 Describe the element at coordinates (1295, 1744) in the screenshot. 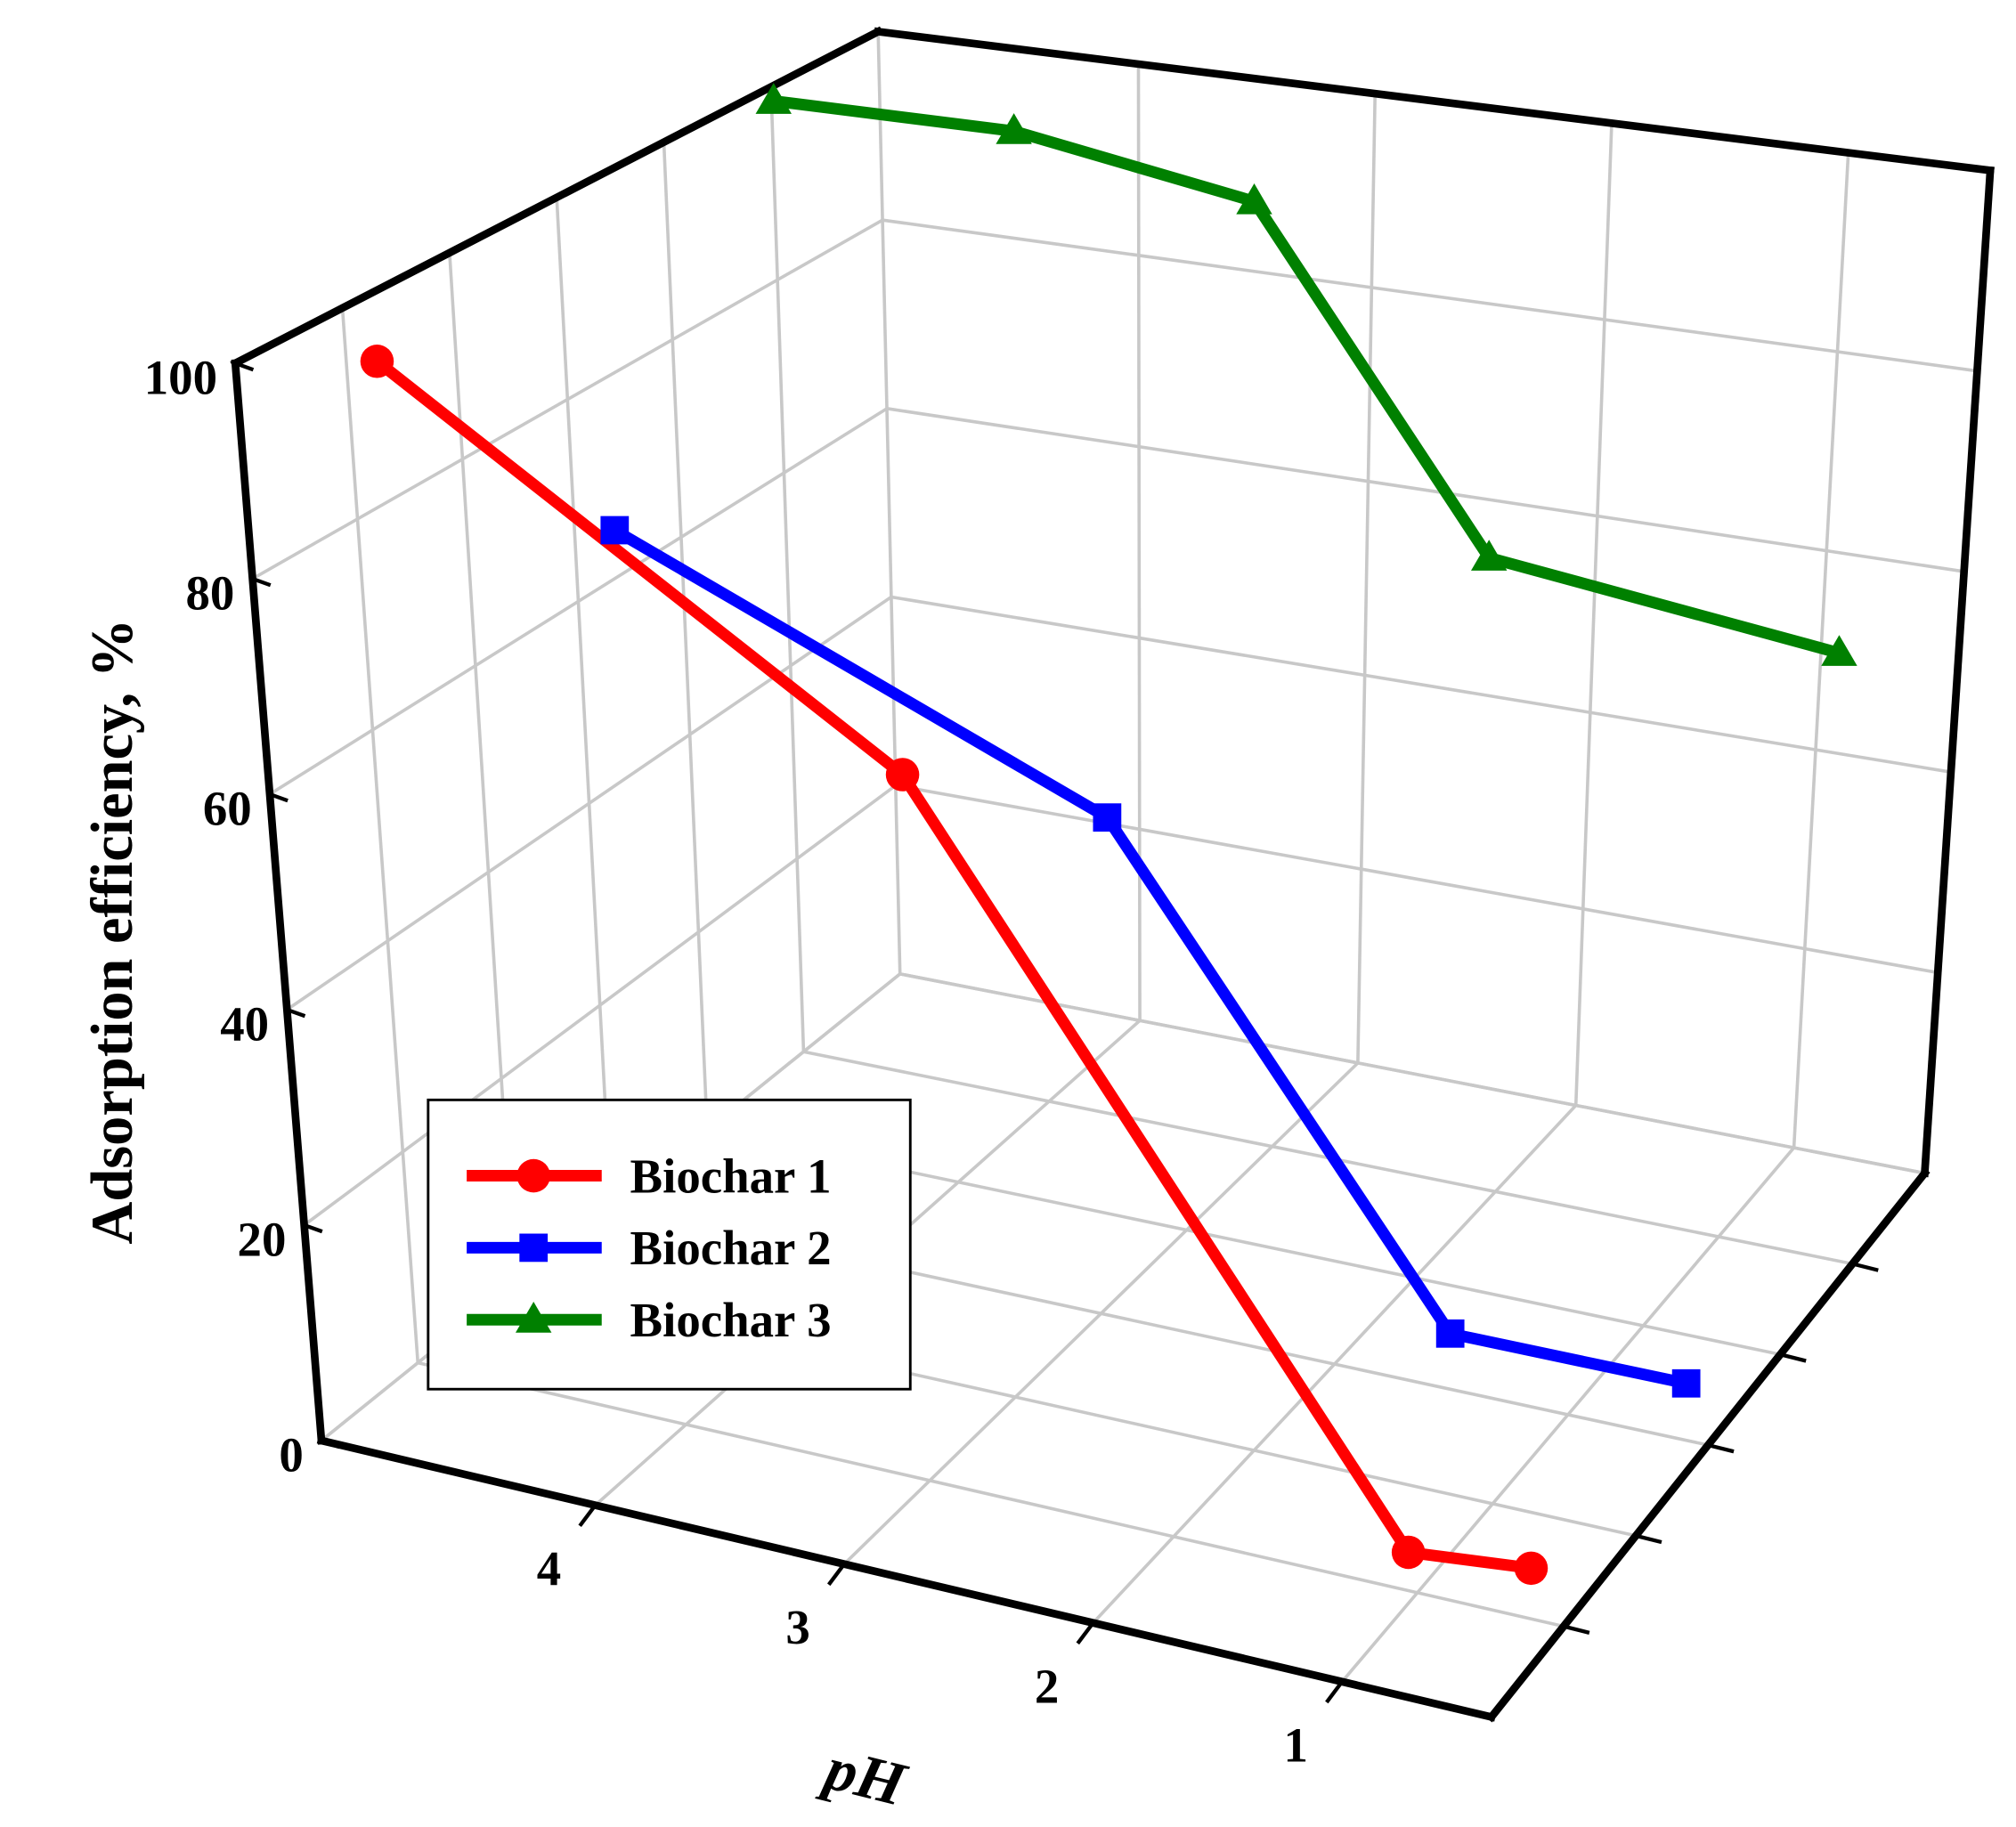

I see `x-tick-label: 1` at that location.